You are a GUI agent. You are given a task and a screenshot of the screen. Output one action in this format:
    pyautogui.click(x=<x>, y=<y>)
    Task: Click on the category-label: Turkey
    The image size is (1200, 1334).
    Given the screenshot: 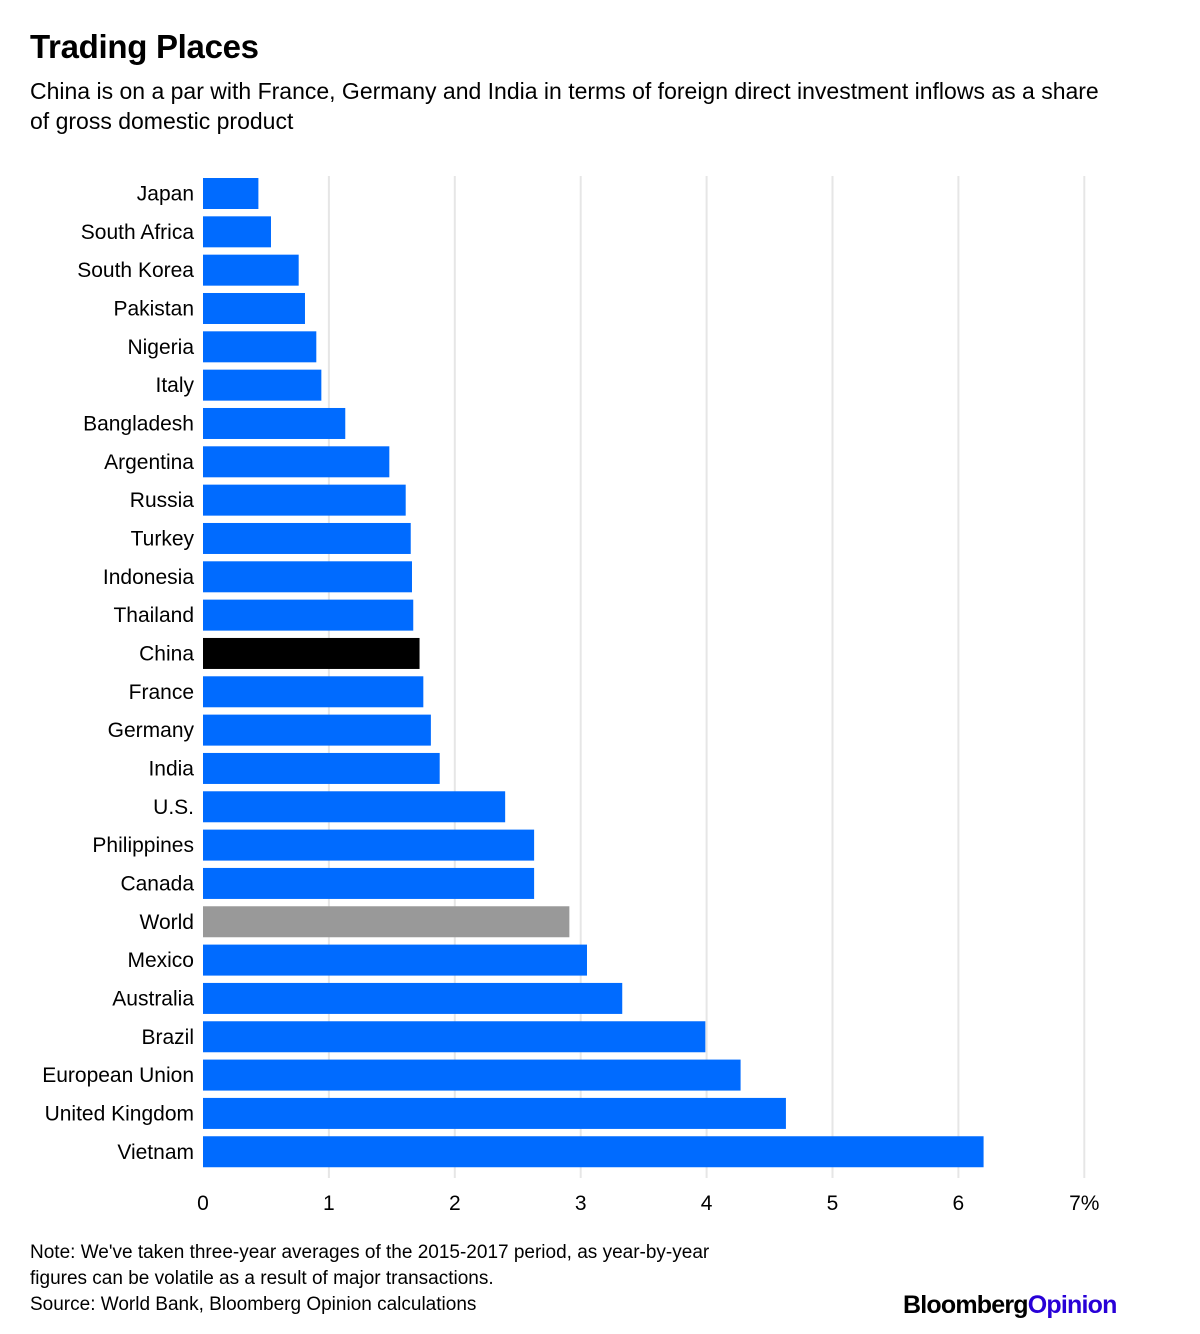 What is the action you would take?
    pyautogui.click(x=163, y=538)
    